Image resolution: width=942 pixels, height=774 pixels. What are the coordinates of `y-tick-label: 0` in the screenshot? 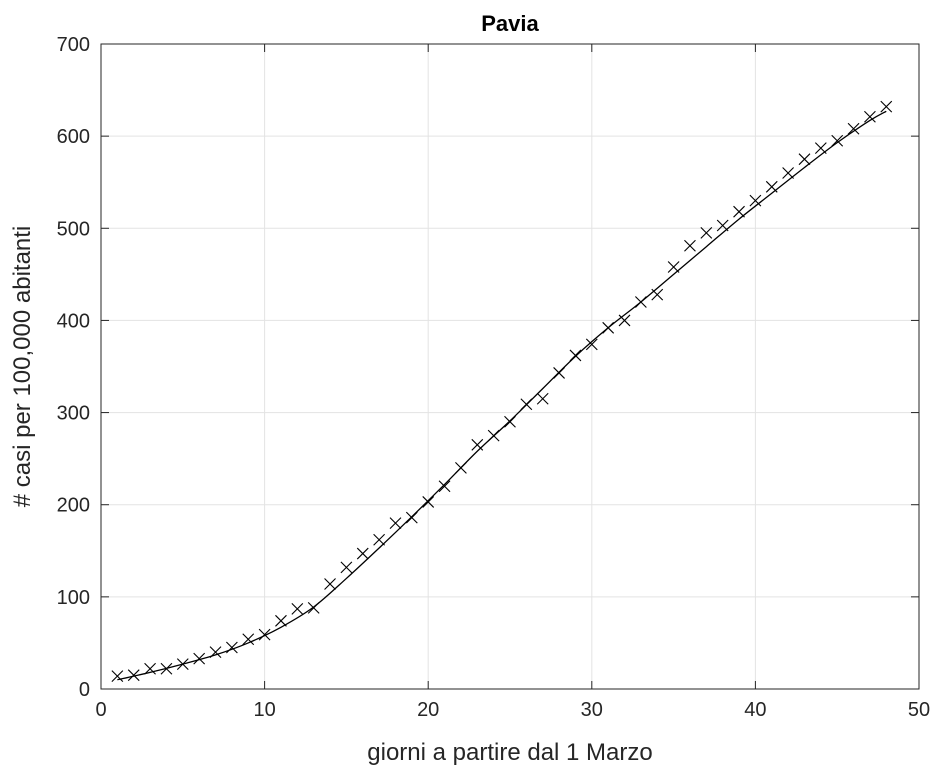 It's located at (84, 690).